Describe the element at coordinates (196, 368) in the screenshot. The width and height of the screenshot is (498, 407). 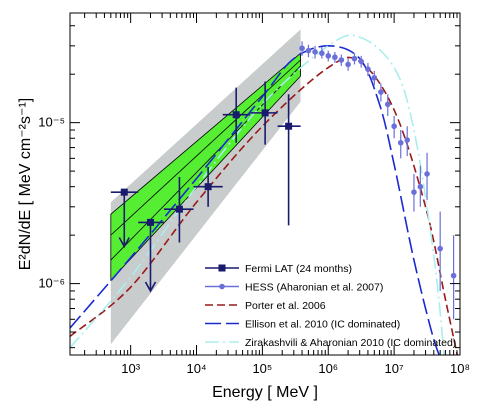
I see `x-tick-label: 10⁴` at that location.